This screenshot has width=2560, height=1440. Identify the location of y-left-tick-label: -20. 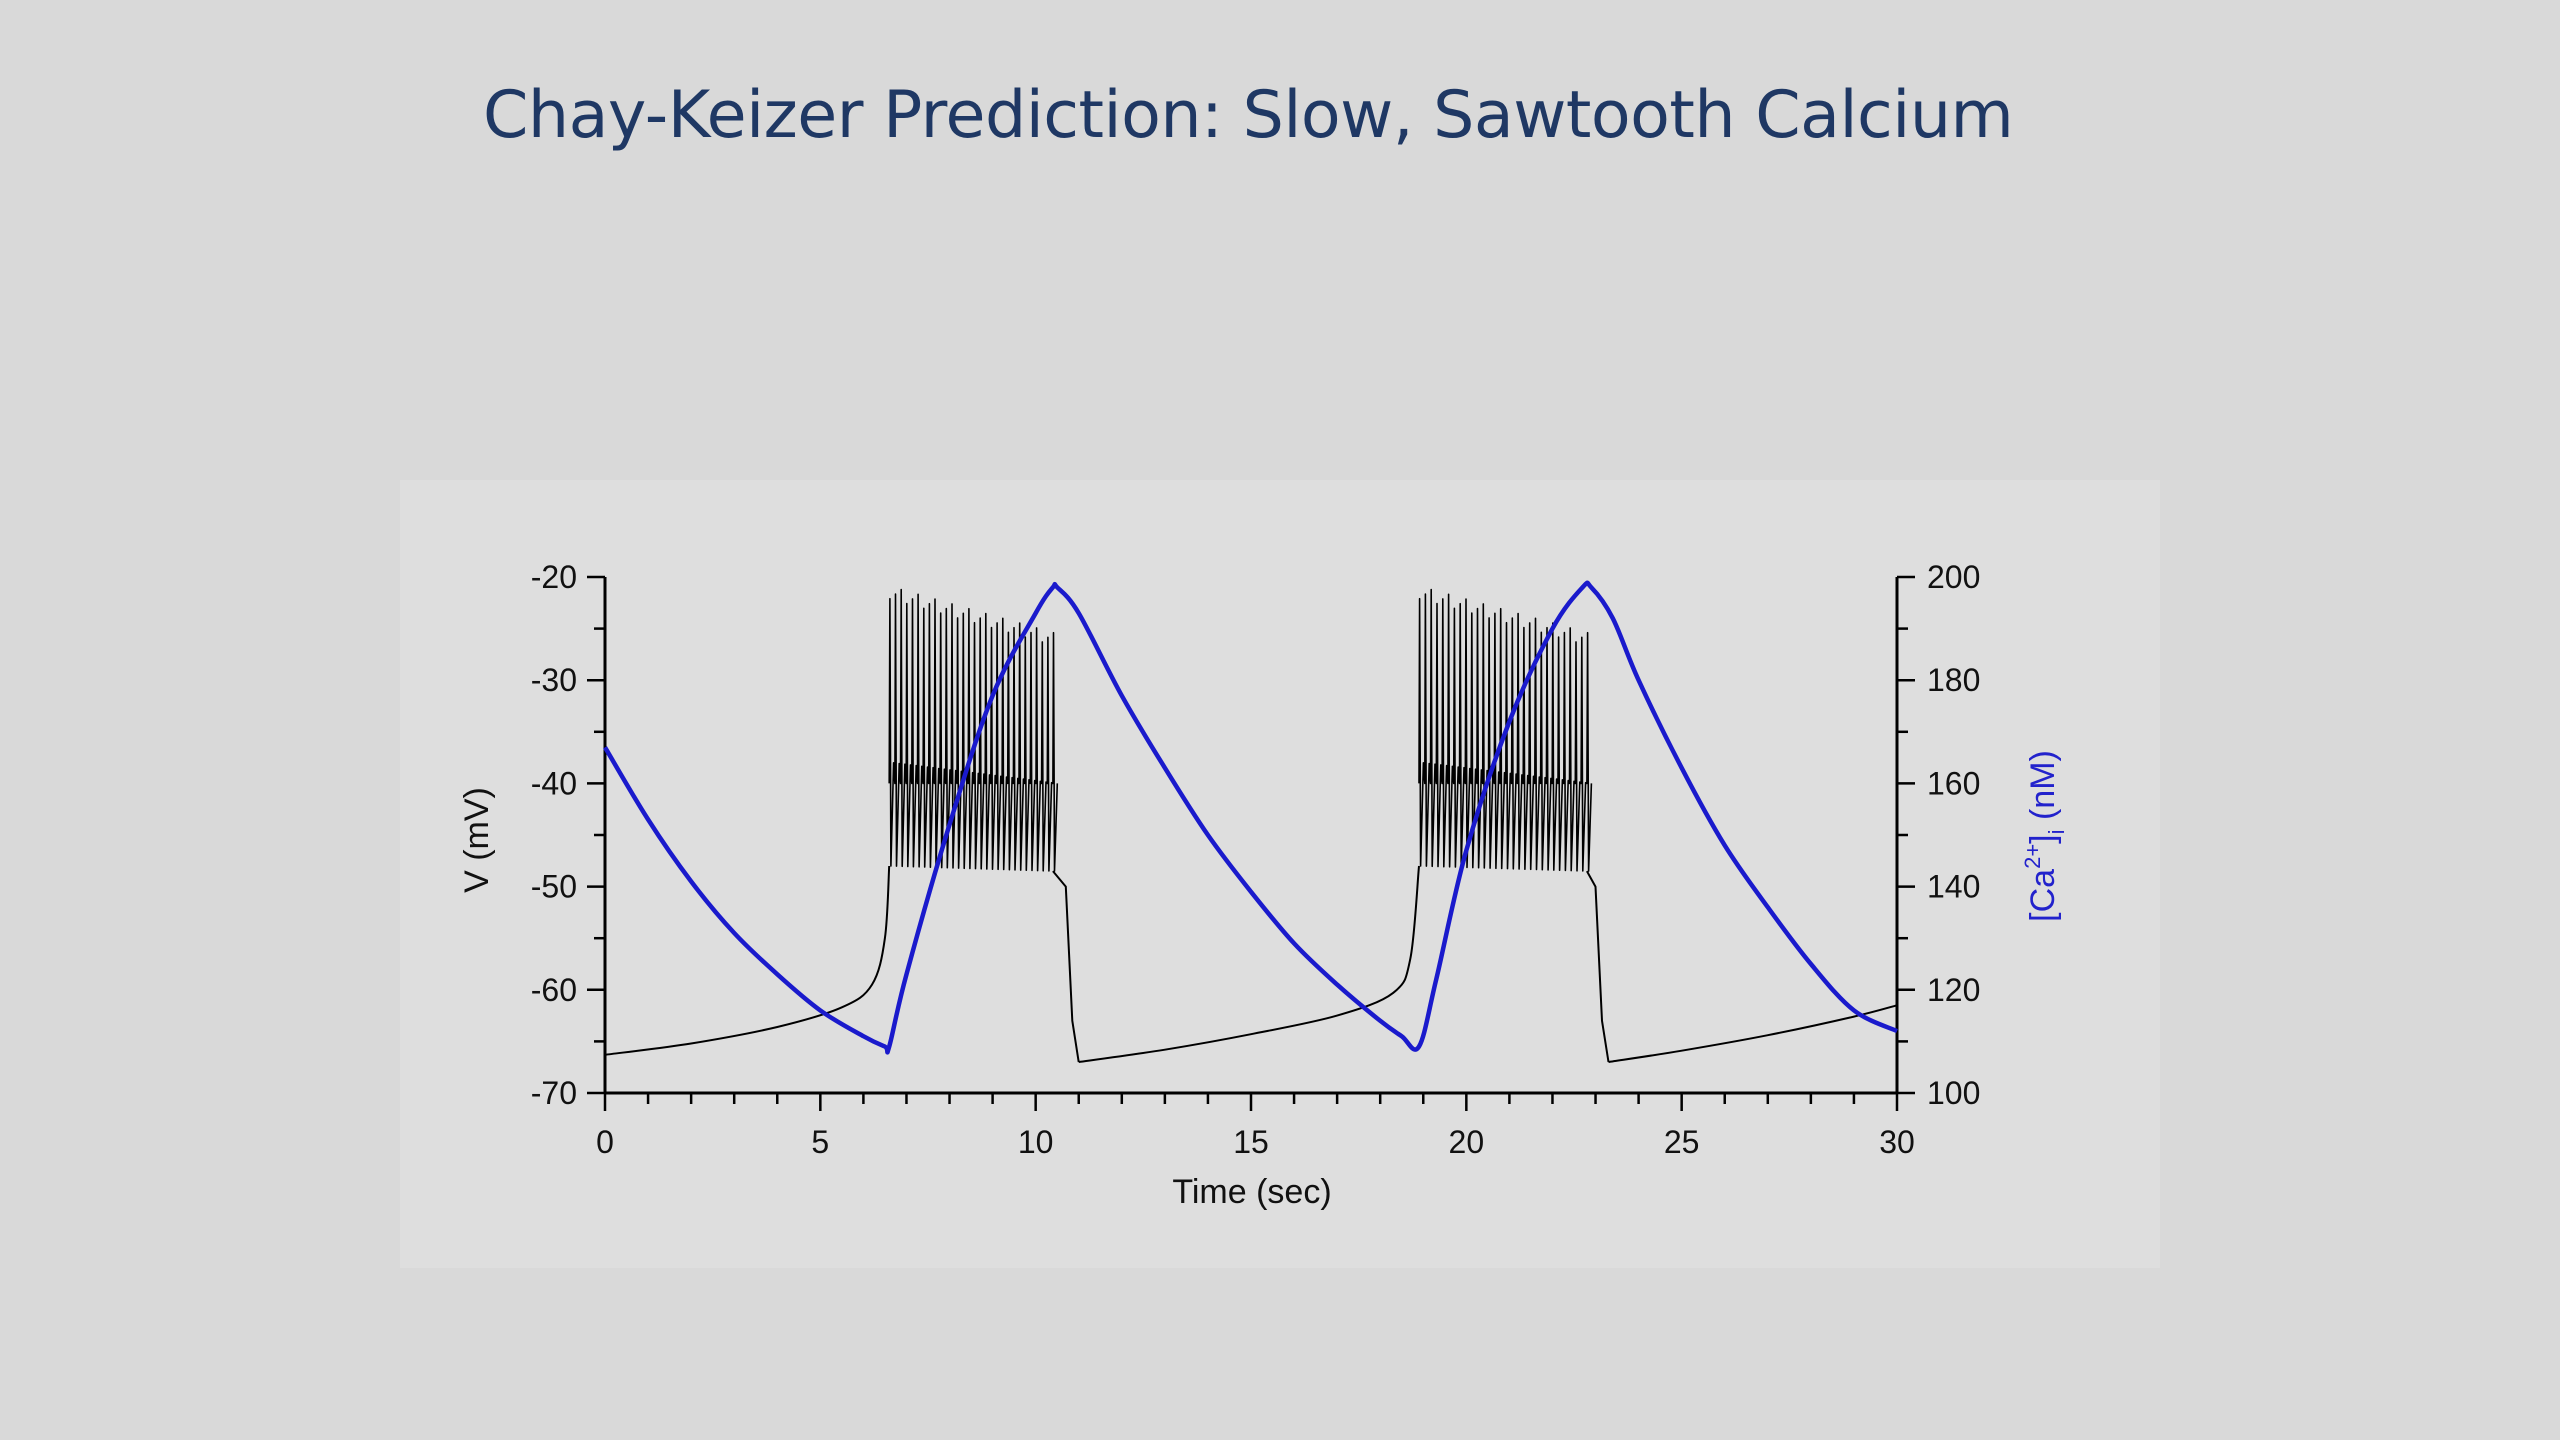
(554, 577).